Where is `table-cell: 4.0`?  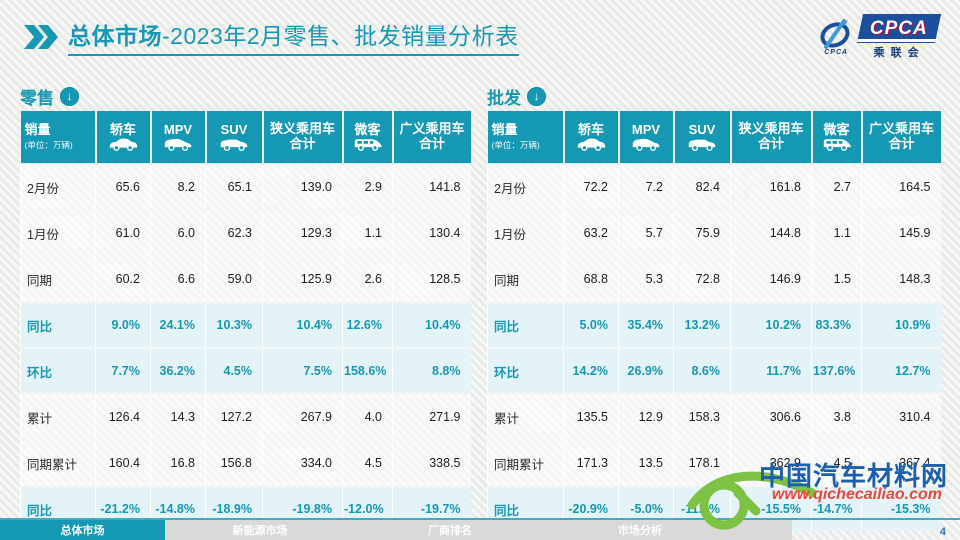
table-cell: 4.0 is located at coordinates (367, 416).